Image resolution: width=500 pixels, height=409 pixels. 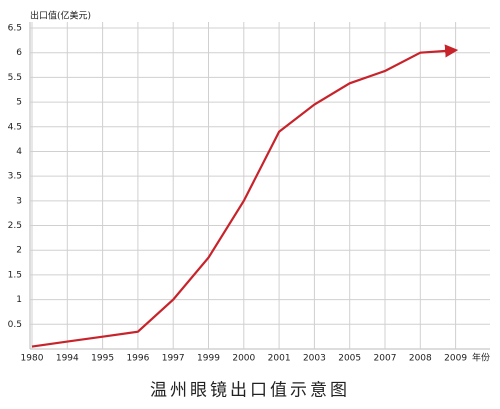 What do you see at coordinates (15, 29) in the screenshot?
I see `y-tick-label: 6.5` at bounding box center [15, 29].